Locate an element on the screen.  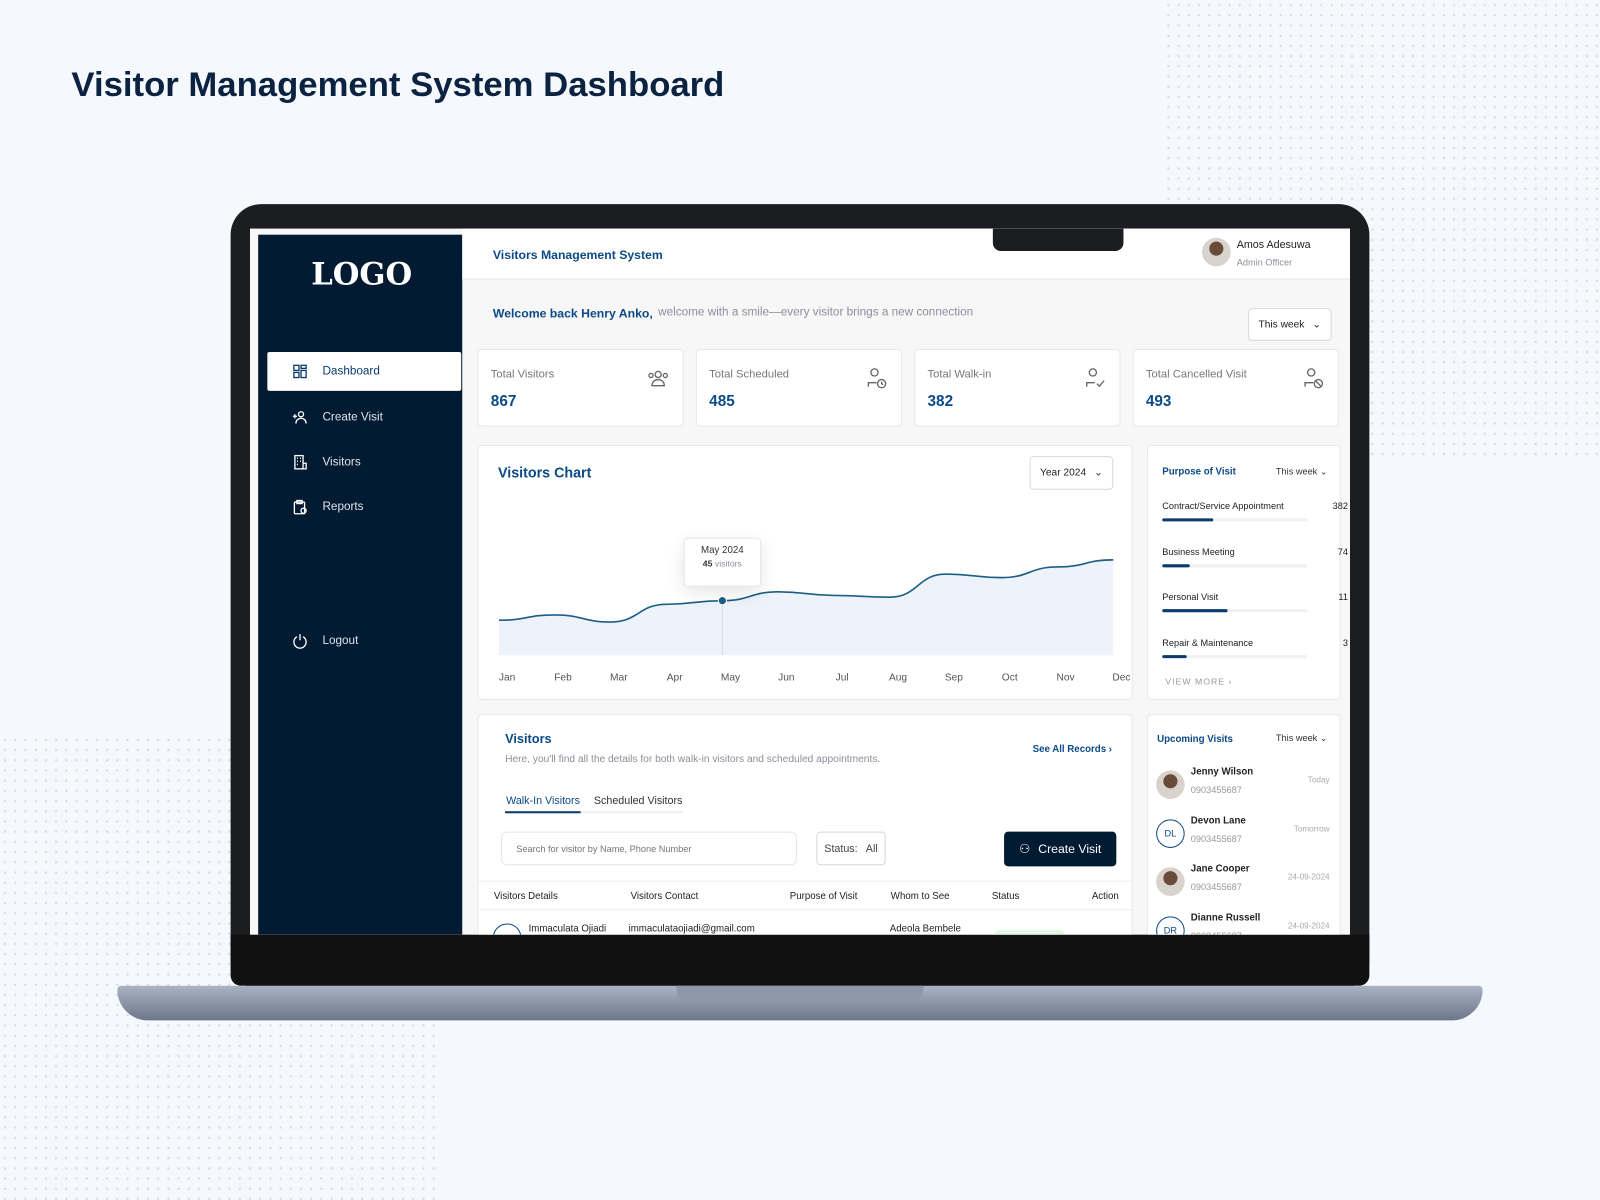
visitor-name: Devon Lane is located at coordinates (1218, 820).